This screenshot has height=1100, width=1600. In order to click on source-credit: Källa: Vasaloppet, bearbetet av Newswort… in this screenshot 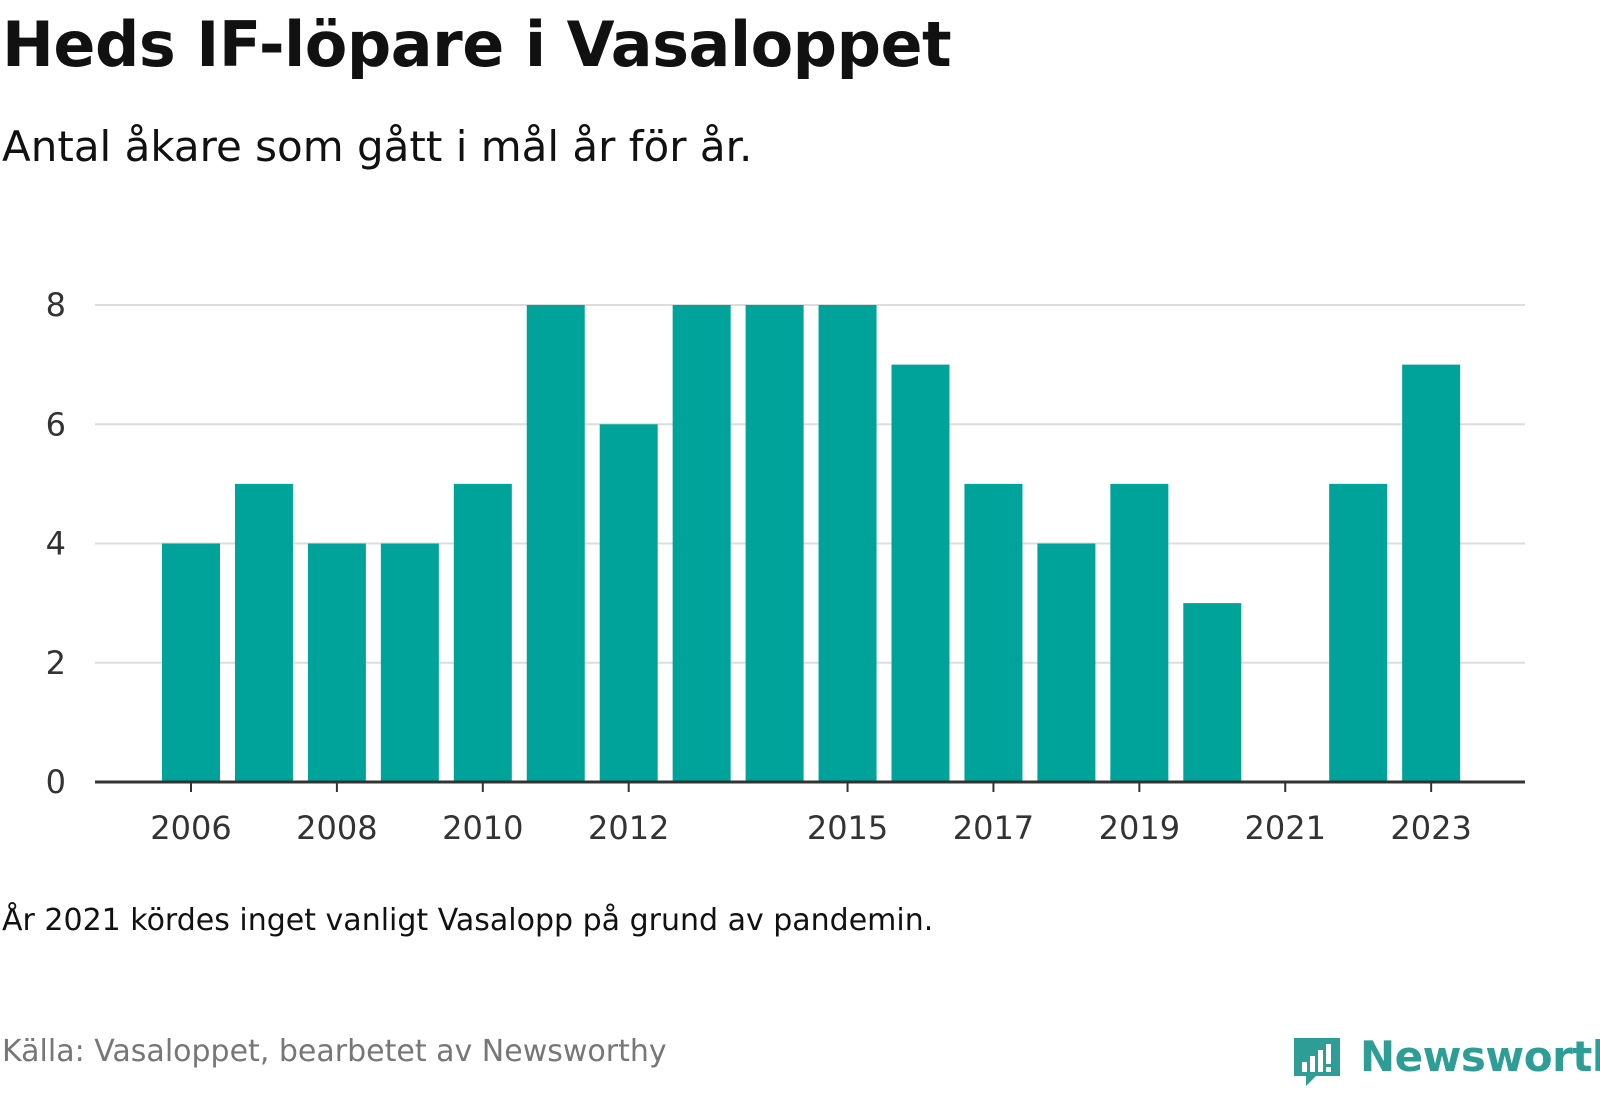, I will do `click(334, 1051)`.